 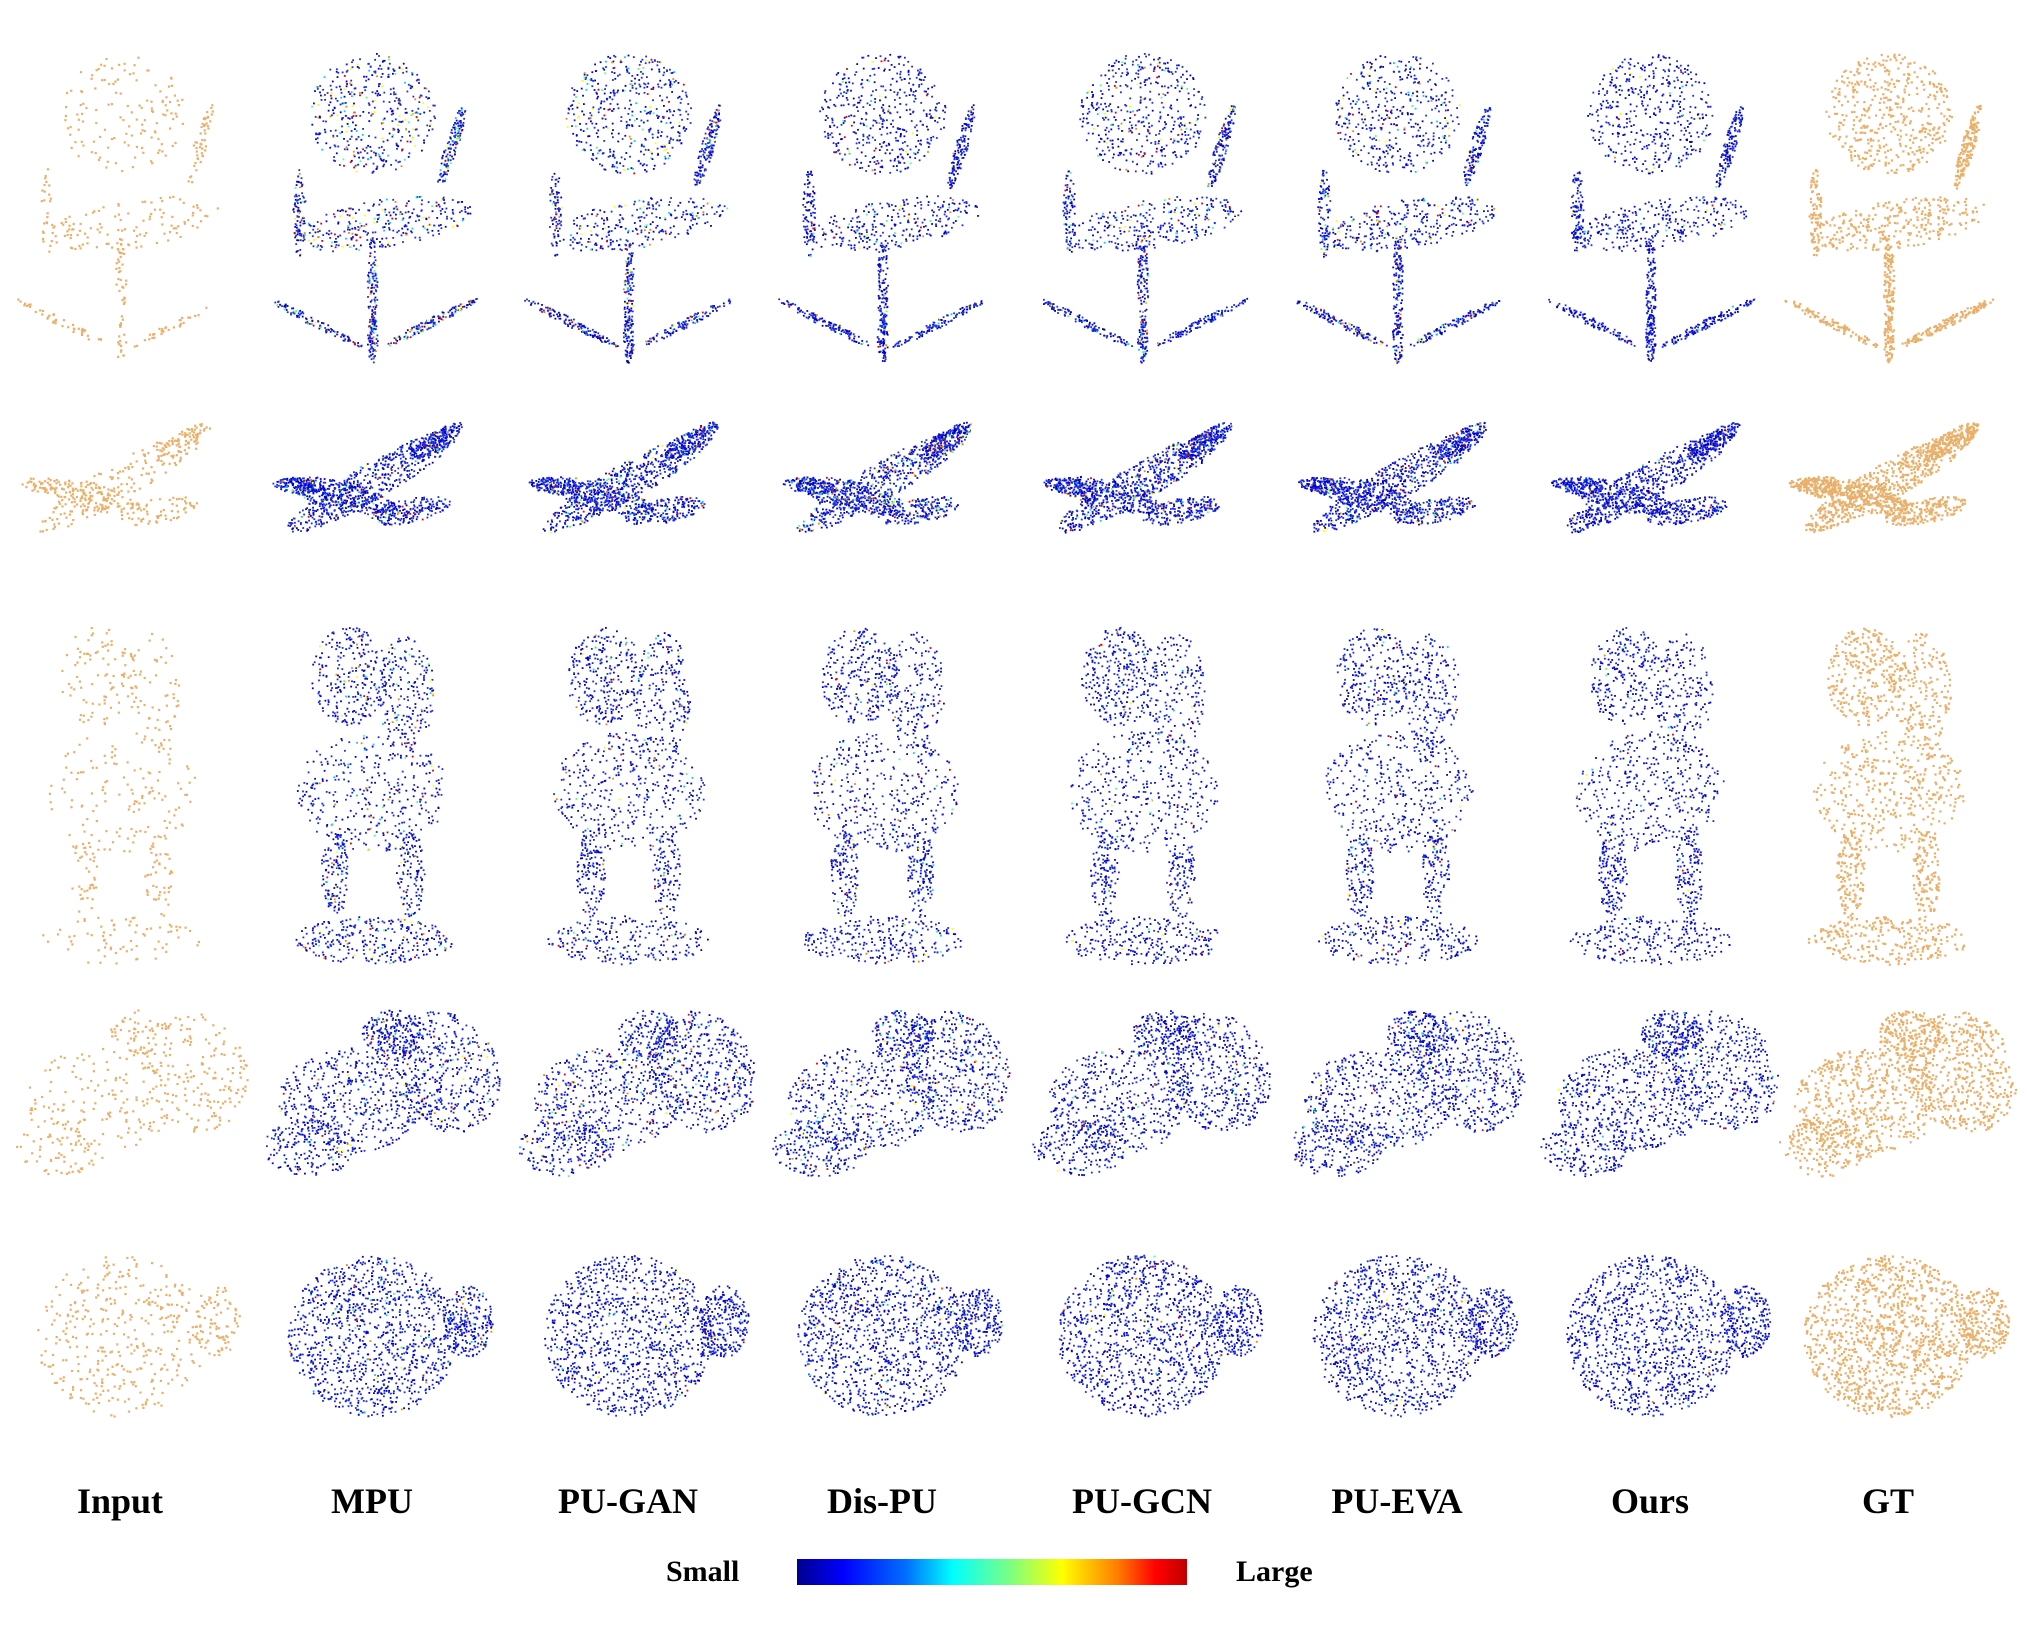 I want to click on point-cloud-cup-mpu, so click(x=390, y=1336).